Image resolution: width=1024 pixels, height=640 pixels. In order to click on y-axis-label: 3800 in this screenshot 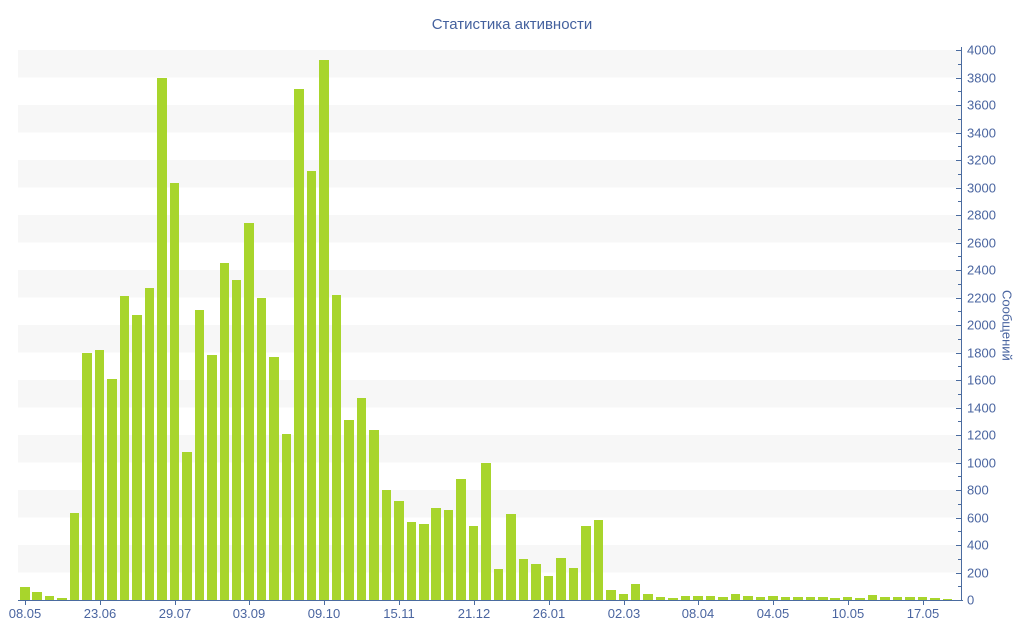, I will do `click(981, 77)`.